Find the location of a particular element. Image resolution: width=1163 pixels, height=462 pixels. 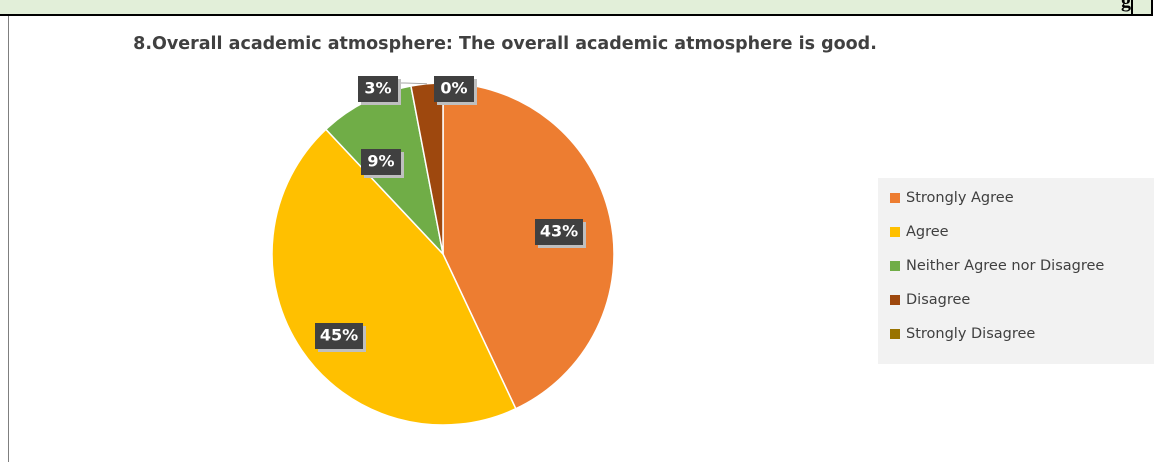

data-label-text: 9% is located at coordinates (380, 161).